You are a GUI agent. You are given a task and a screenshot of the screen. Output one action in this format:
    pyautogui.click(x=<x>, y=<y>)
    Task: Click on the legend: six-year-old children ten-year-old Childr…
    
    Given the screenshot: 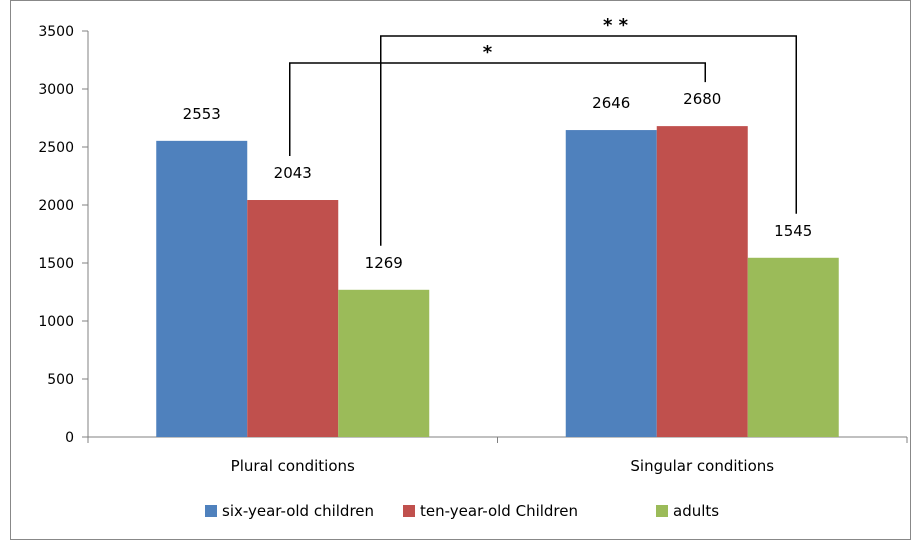 What is the action you would take?
    pyautogui.click(x=462, y=511)
    